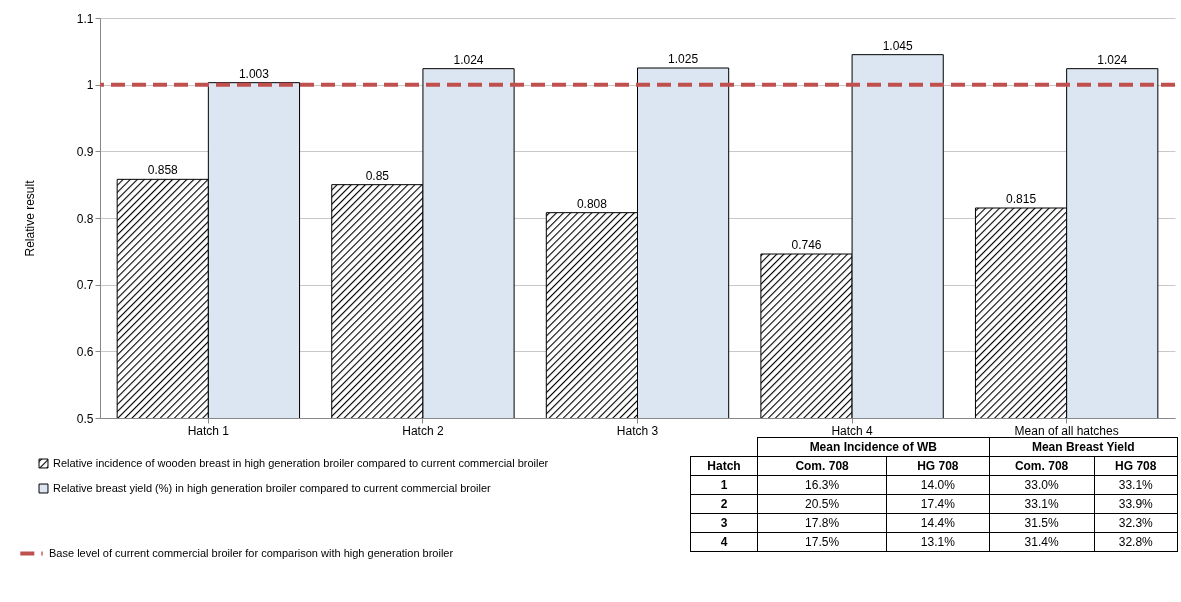 This screenshot has height=602, width=1181. Describe the element at coordinates (724, 523) in the screenshot. I see `text: 3` at that location.